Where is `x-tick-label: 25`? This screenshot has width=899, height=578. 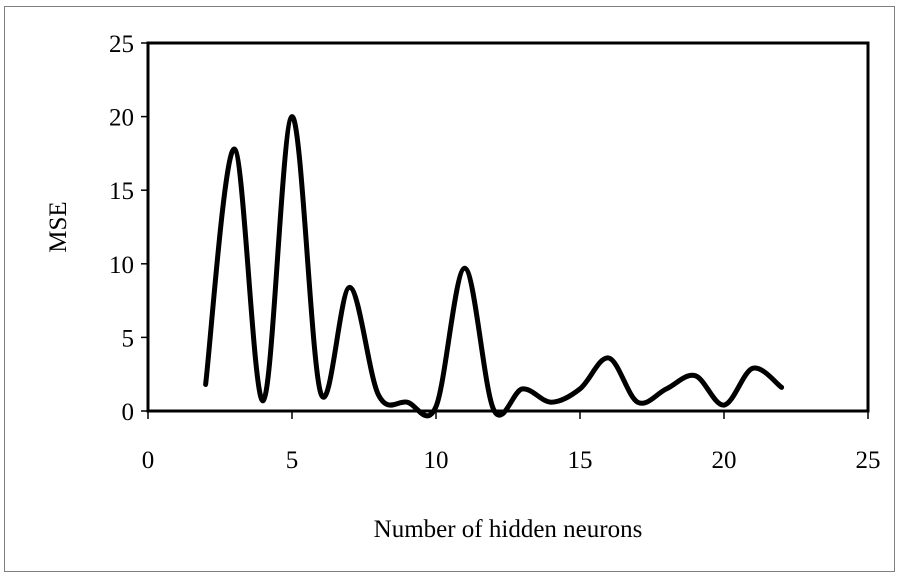 x-tick-label: 25 is located at coordinates (868, 460).